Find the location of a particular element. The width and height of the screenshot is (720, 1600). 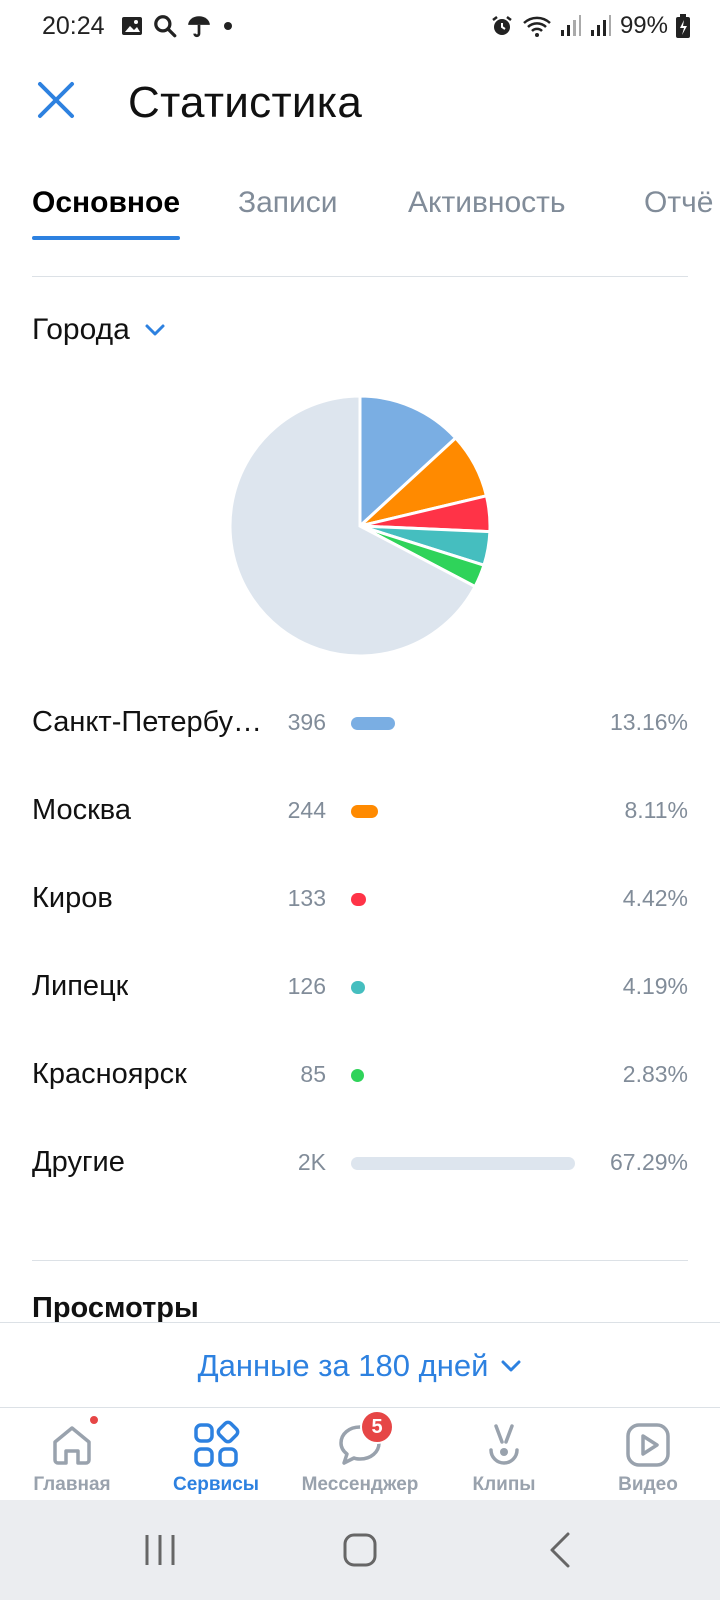

city-percent: 8.11% is located at coordinates (656, 810).